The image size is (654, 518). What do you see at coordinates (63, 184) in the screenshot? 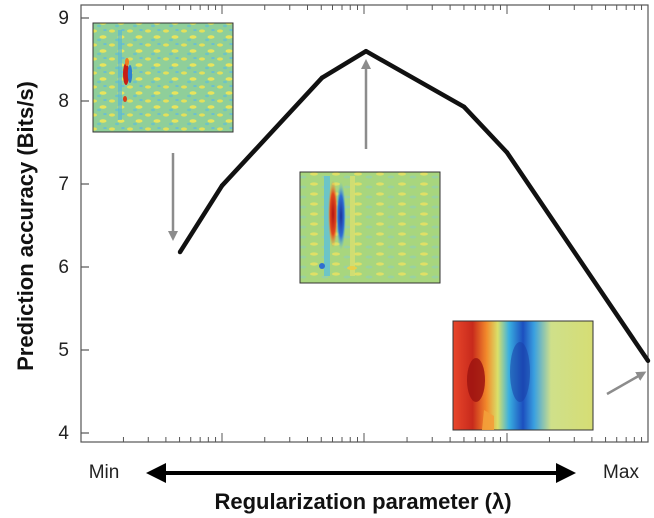
I see `y-tick-label-7: 7` at bounding box center [63, 184].